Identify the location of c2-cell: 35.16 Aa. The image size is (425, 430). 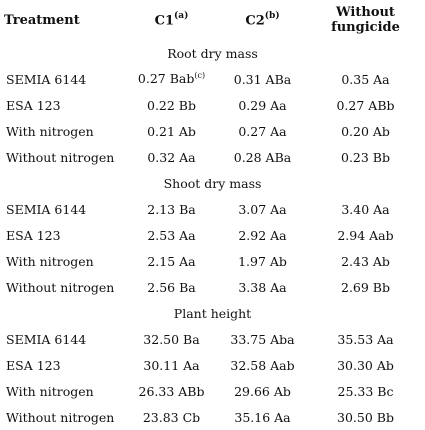
(262, 417).